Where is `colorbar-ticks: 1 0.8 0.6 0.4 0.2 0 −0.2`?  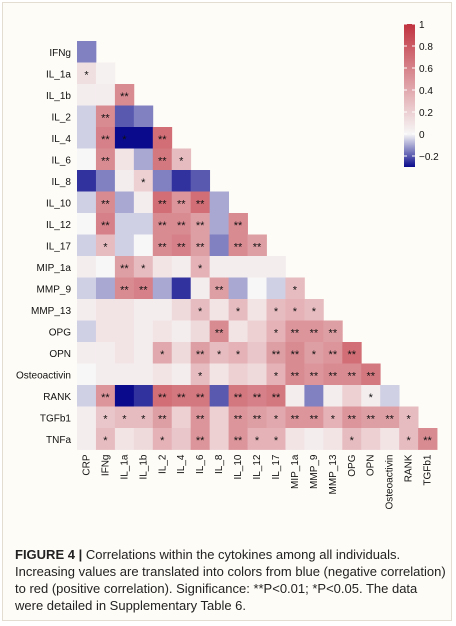
colorbar-ticks: 1 0.8 0.6 0.4 0.2 0 −0.2 is located at coordinates (421, 91).